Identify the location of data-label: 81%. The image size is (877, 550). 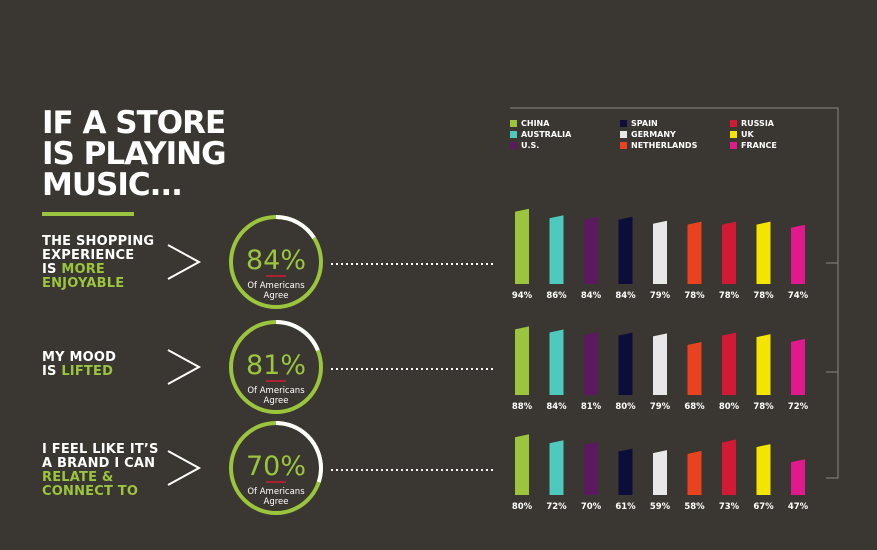
(591, 407).